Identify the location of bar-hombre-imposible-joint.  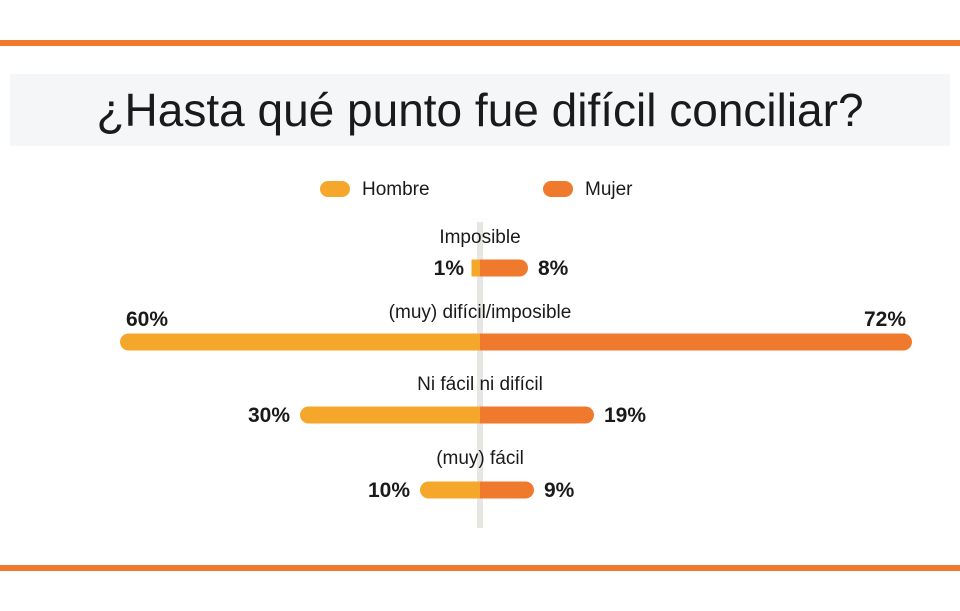
(475, 268).